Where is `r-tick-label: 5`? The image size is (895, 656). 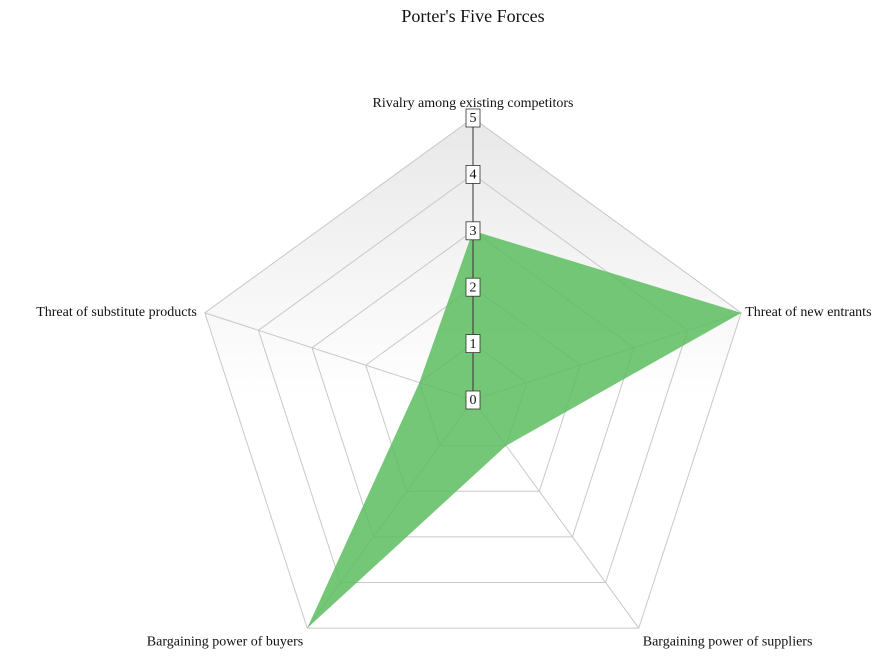 r-tick-label: 5 is located at coordinates (473, 118).